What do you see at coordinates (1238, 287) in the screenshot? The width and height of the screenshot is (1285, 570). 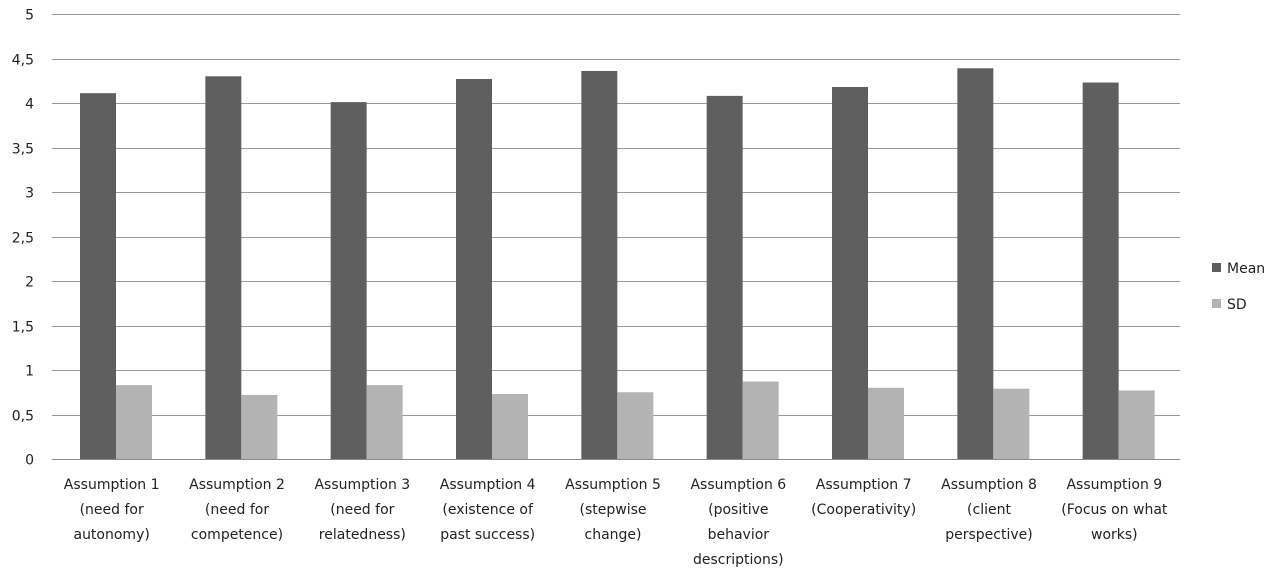 I see `legend: Mean SD` at bounding box center [1238, 287].